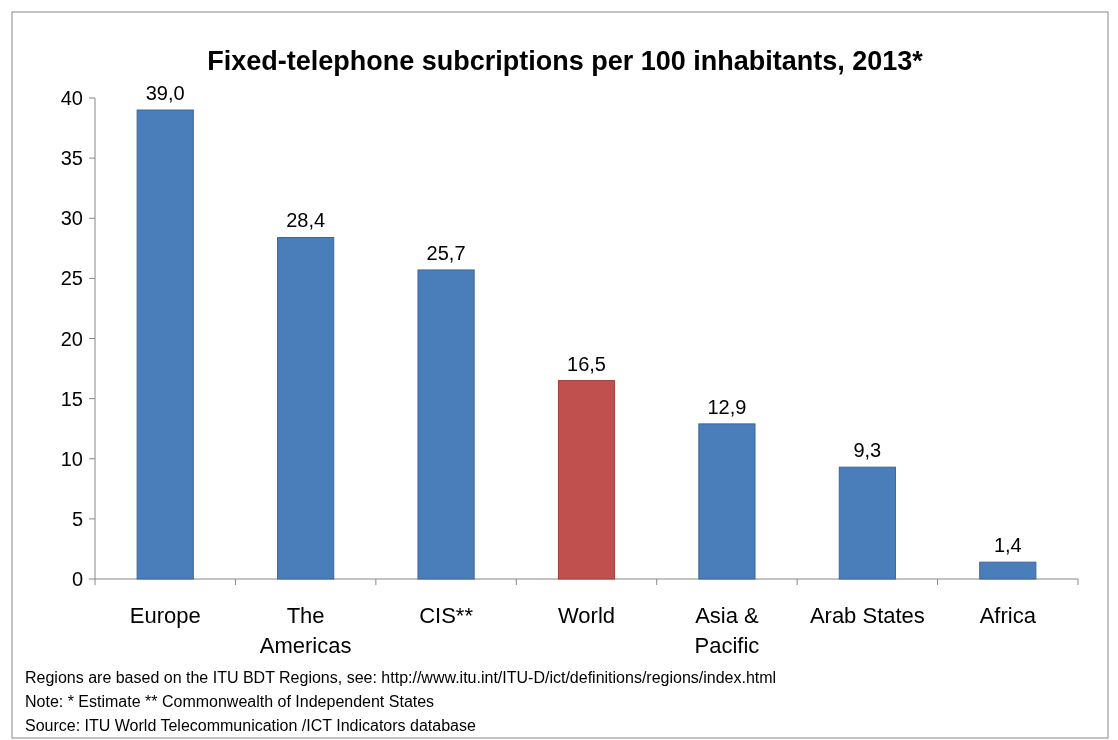 Image resolution: width=1118 pixels, height=740 pixels. I want to click on data-label: 12,9, so click(727, 406).